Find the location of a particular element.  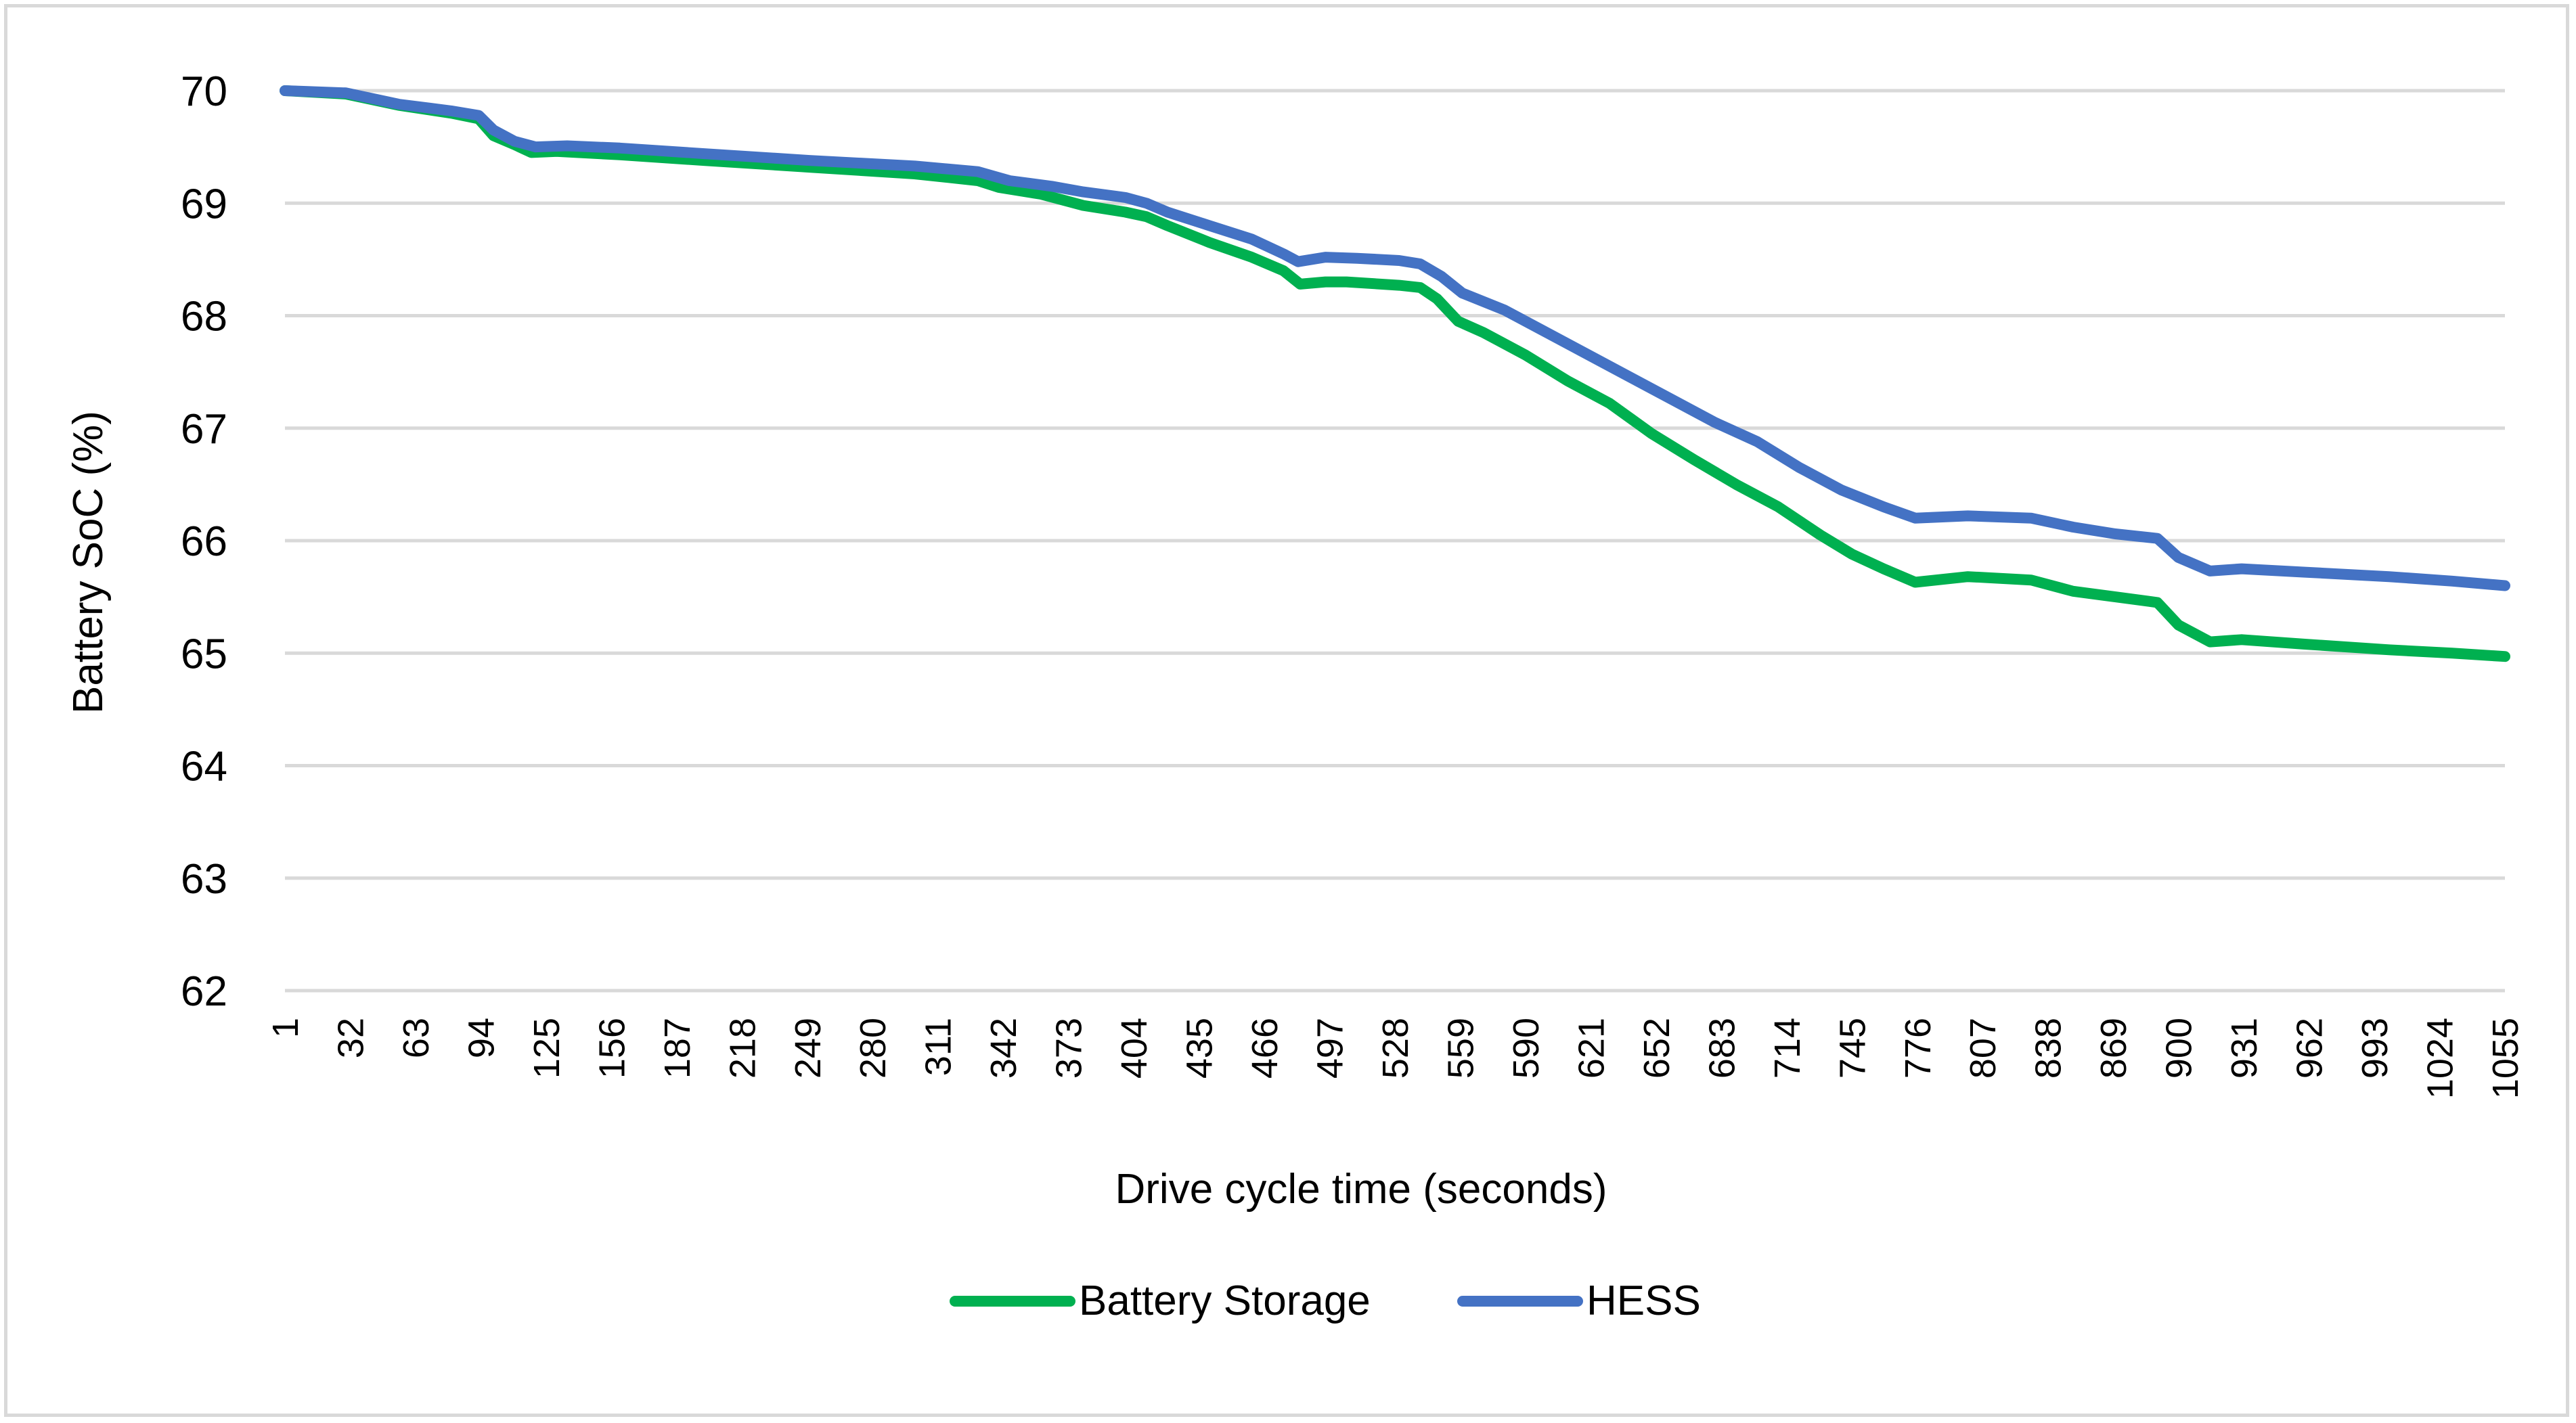

y-tick-label-68: 68 is located at coordinates (204, 317).